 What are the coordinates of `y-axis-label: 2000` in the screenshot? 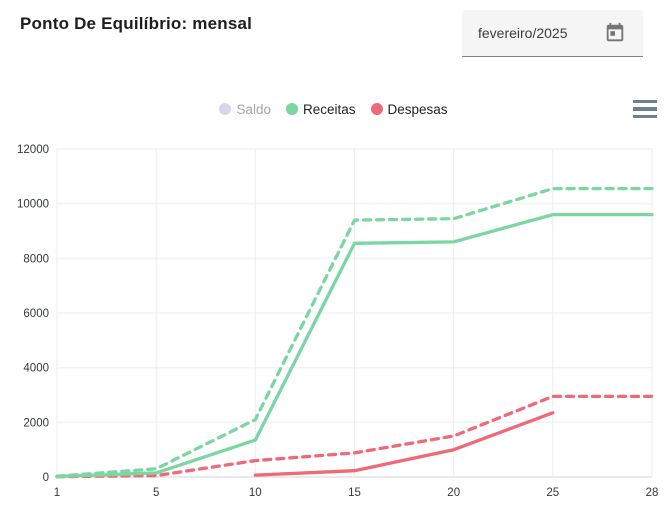 It's located at (36, 423).